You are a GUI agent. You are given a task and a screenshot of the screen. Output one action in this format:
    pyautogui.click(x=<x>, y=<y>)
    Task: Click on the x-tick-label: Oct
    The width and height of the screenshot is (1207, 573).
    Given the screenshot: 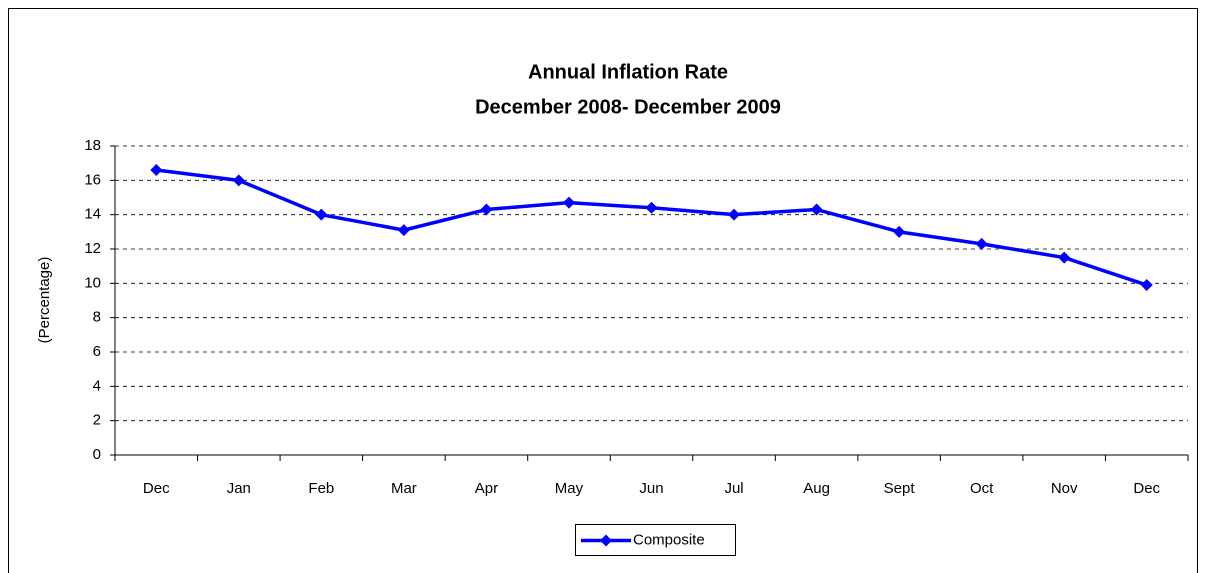 What is the action you would take?
    pyautogui.click(x=982, y=488)
    